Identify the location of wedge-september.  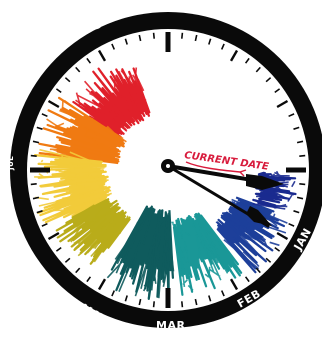
(111, 103).